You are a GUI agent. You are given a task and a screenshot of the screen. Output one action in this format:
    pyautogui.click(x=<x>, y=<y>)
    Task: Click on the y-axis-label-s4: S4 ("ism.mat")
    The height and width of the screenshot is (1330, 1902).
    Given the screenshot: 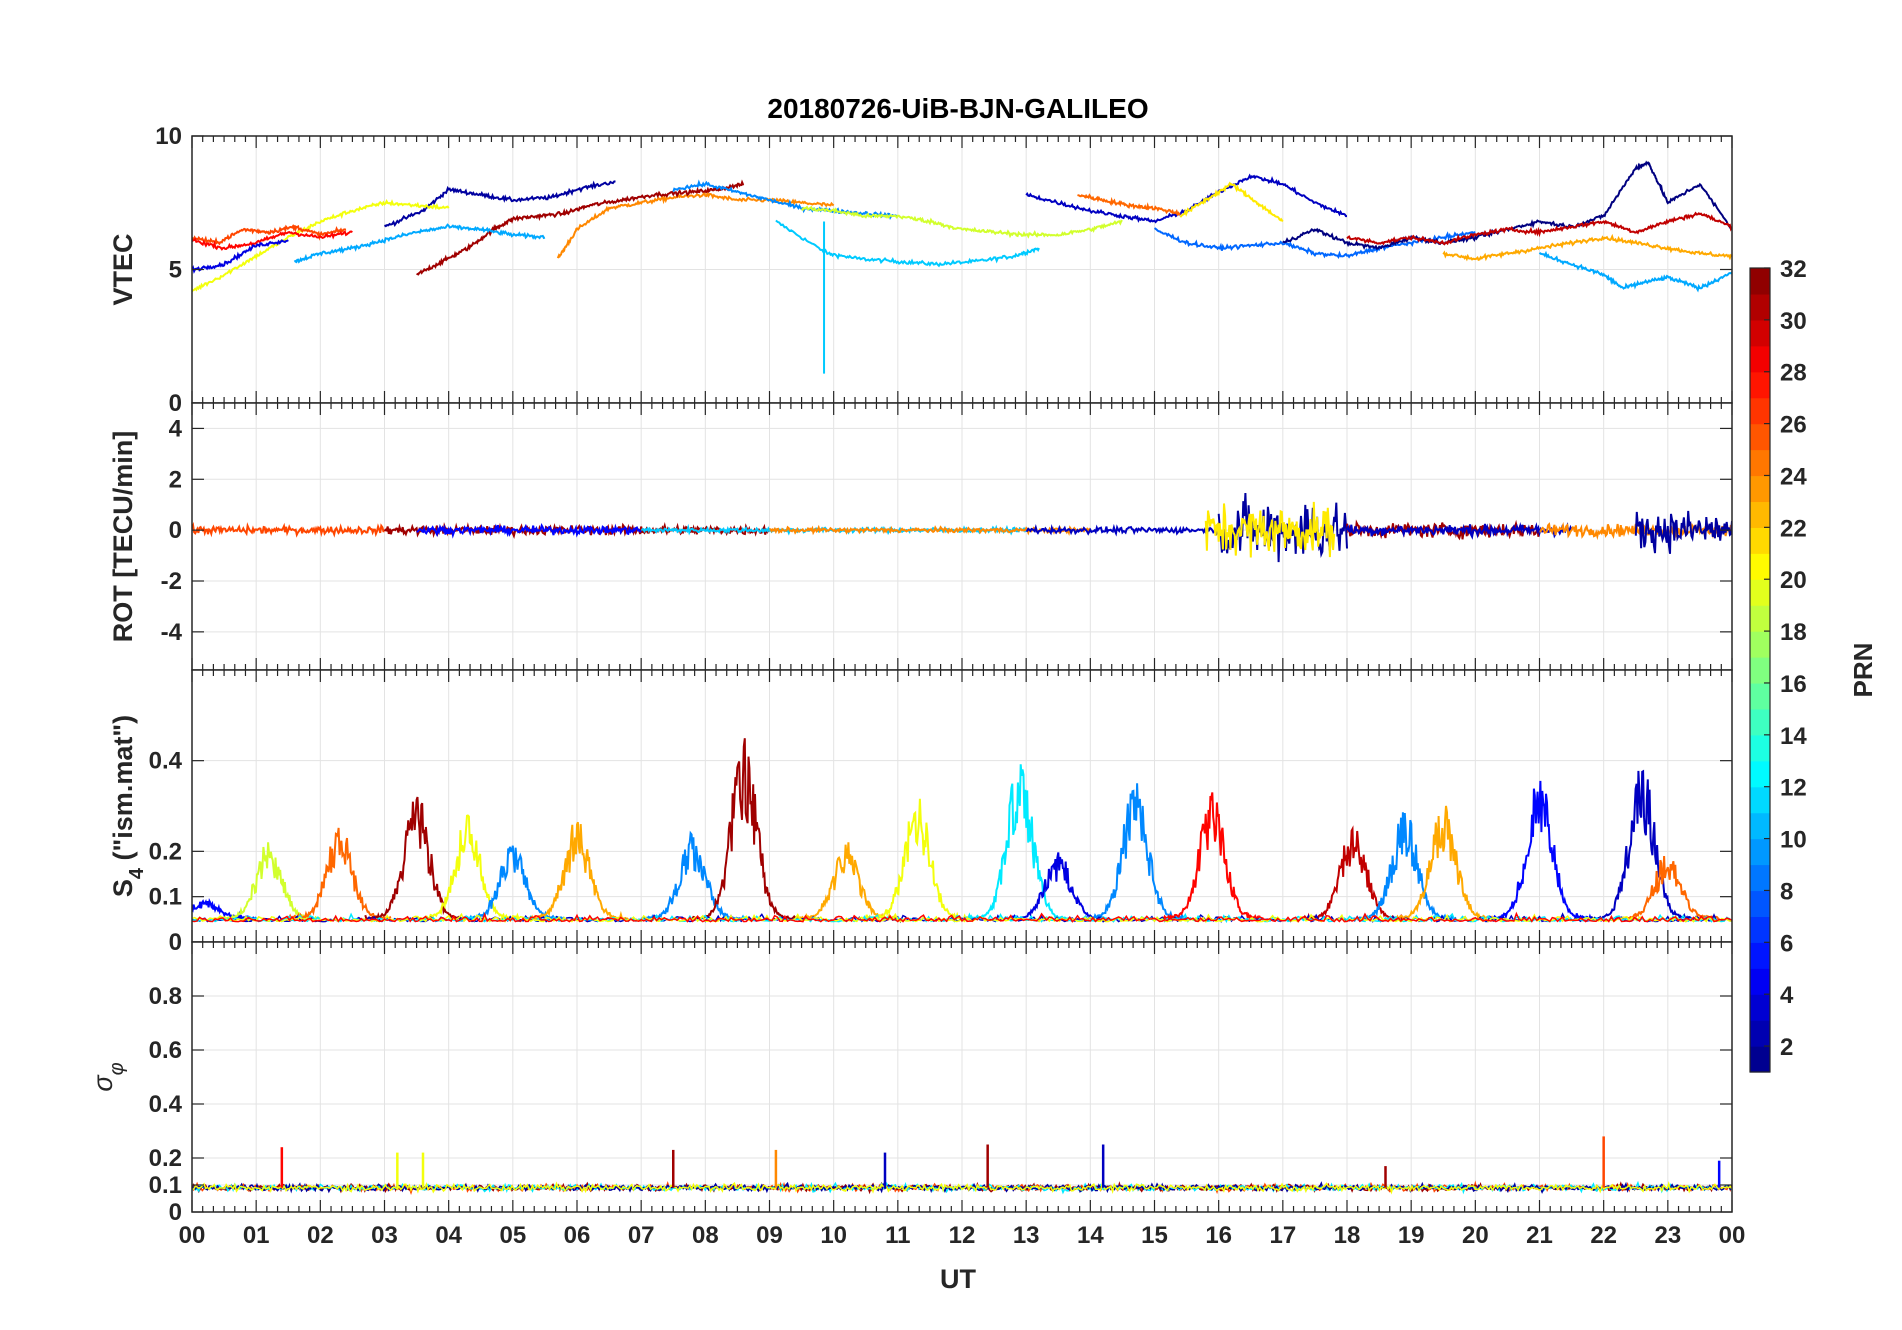 What is the action you would take?
    pyautogui.click(x=128, y=806)
    